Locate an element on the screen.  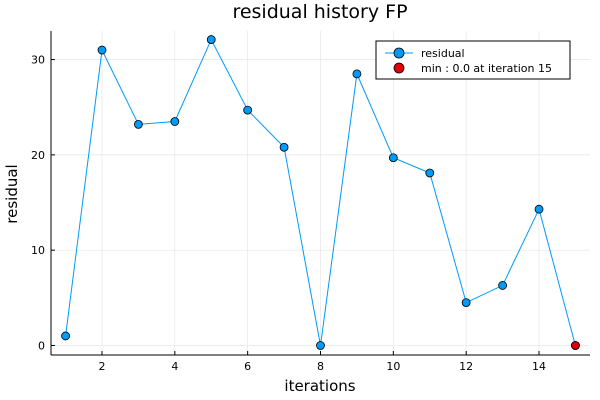
legend-label-min: min : 0.0 at iteration 15 is located at coordinates (486, 68).